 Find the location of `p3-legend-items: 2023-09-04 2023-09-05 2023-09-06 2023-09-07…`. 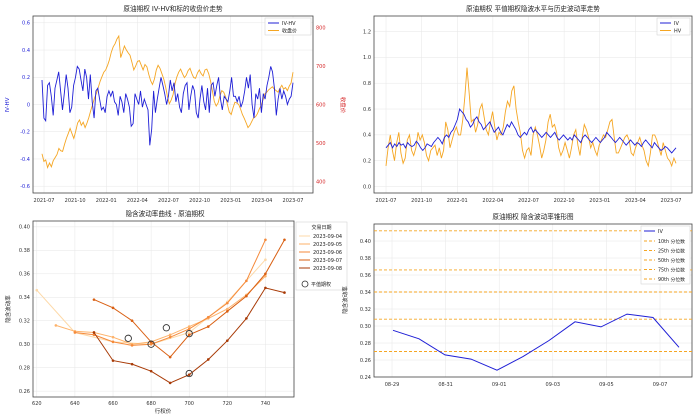

p3-legend-items: 2023-09-04 2023-09-05 2023-09-06 2023-09-07… is located at coordinates (320, 253).